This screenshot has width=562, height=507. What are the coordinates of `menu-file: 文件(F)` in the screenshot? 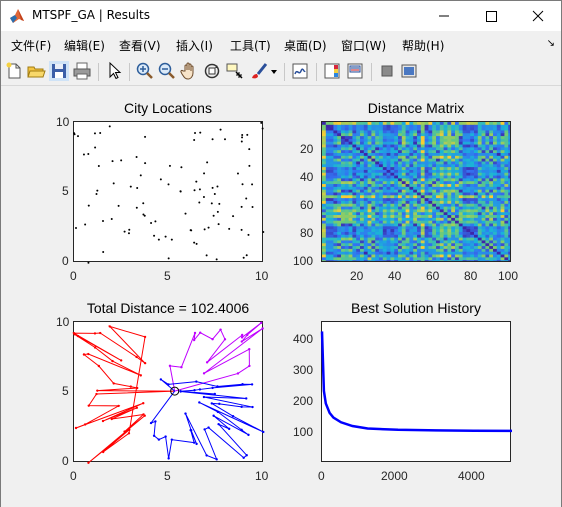 It's located at (31, 46).